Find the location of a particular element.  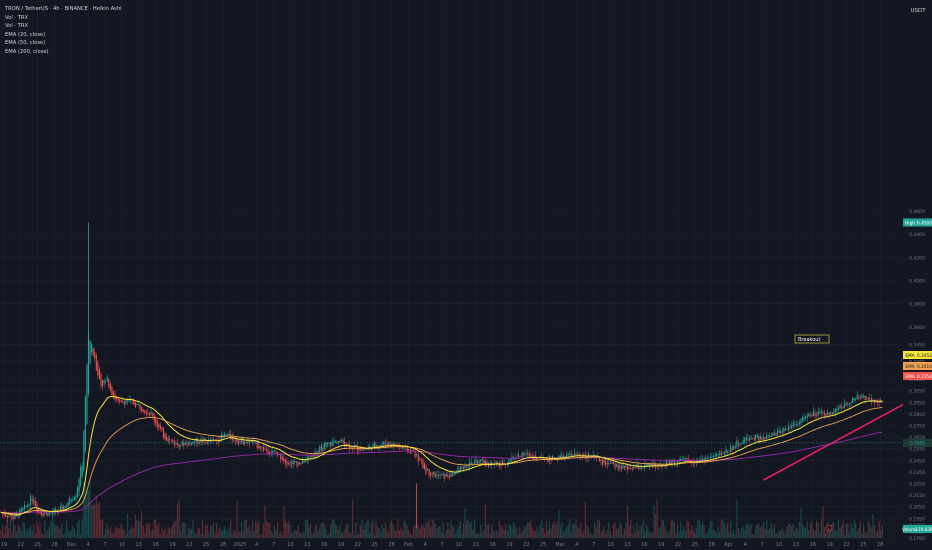

indicator-volume-2: Vol · TRX is located at coordinates (17, 26).